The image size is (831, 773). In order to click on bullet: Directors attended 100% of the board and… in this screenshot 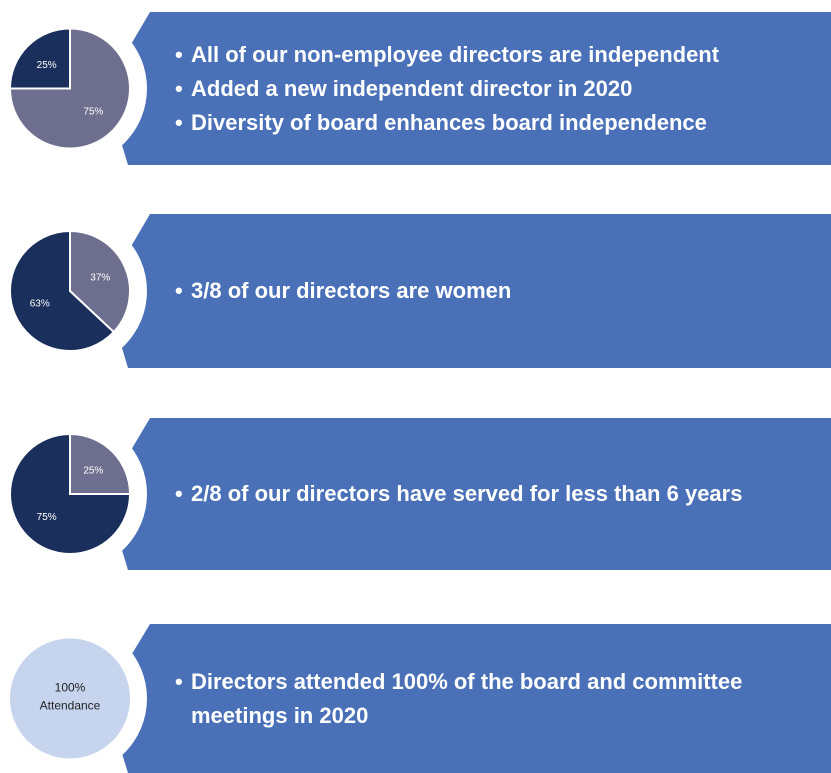, I will do `click(495, 699)`.